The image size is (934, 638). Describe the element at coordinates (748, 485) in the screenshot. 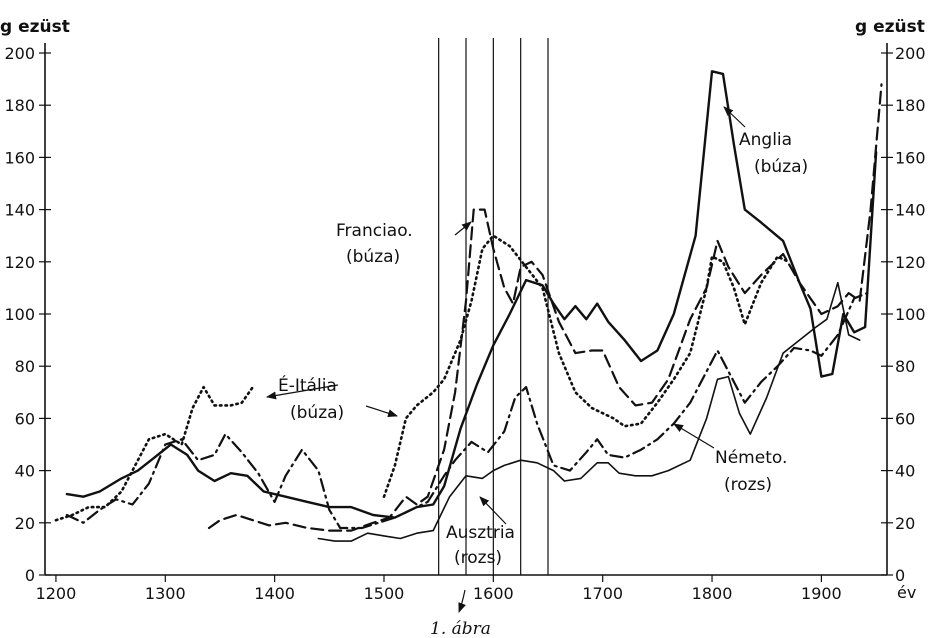

I see `annotation-nemeto-line2: (rozs)` at that location.